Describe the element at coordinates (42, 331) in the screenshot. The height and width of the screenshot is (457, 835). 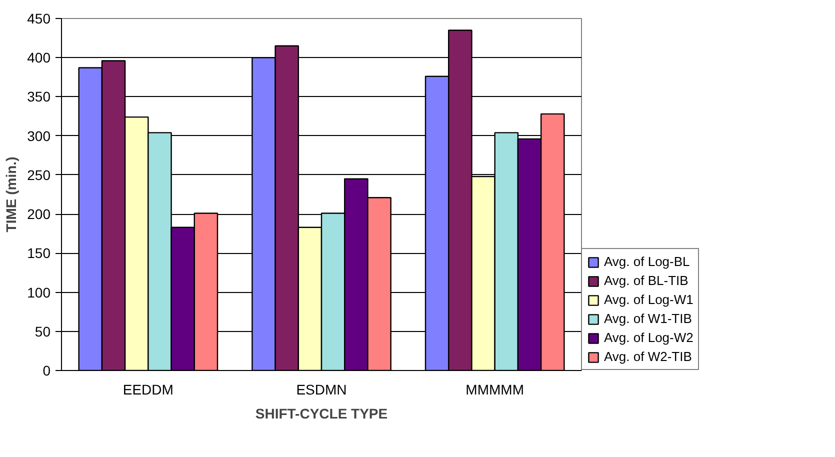
I see `y-tick-label: 50` at that location.